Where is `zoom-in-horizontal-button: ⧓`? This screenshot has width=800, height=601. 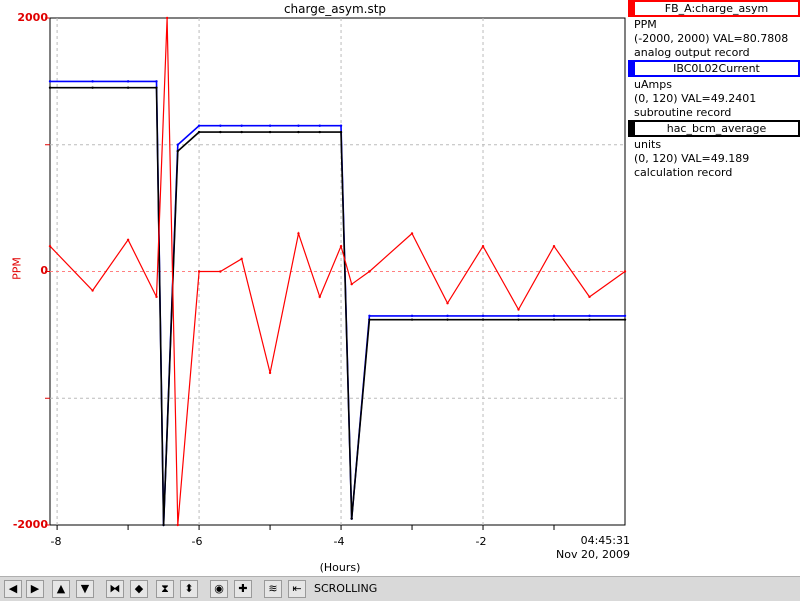 zoom-in-horizontal-button: ⧓ is located at coordinates (115, 589).